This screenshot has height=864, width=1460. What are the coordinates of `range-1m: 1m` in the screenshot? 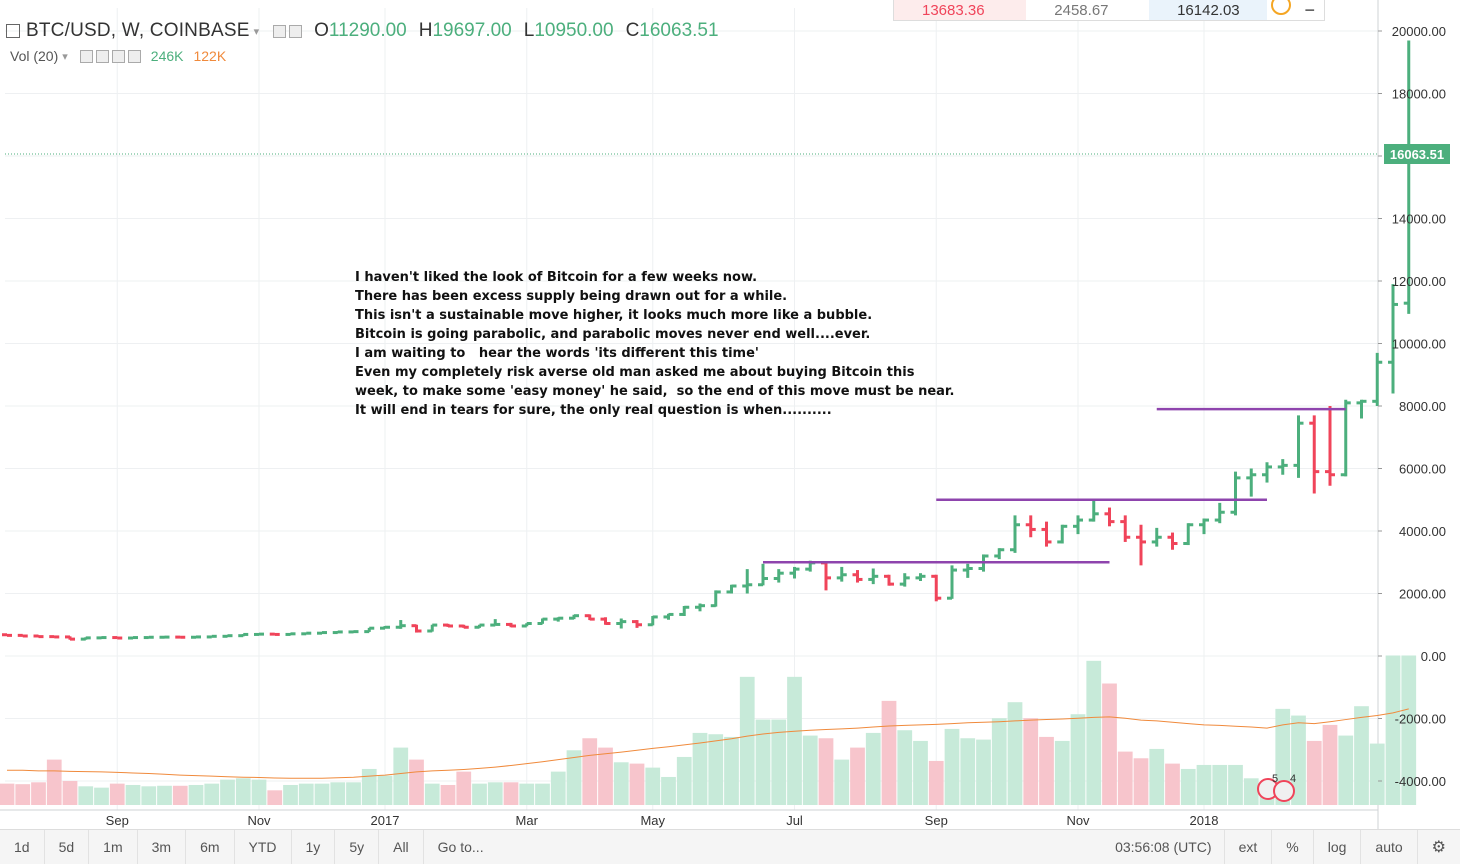 It's located at (113, 847).